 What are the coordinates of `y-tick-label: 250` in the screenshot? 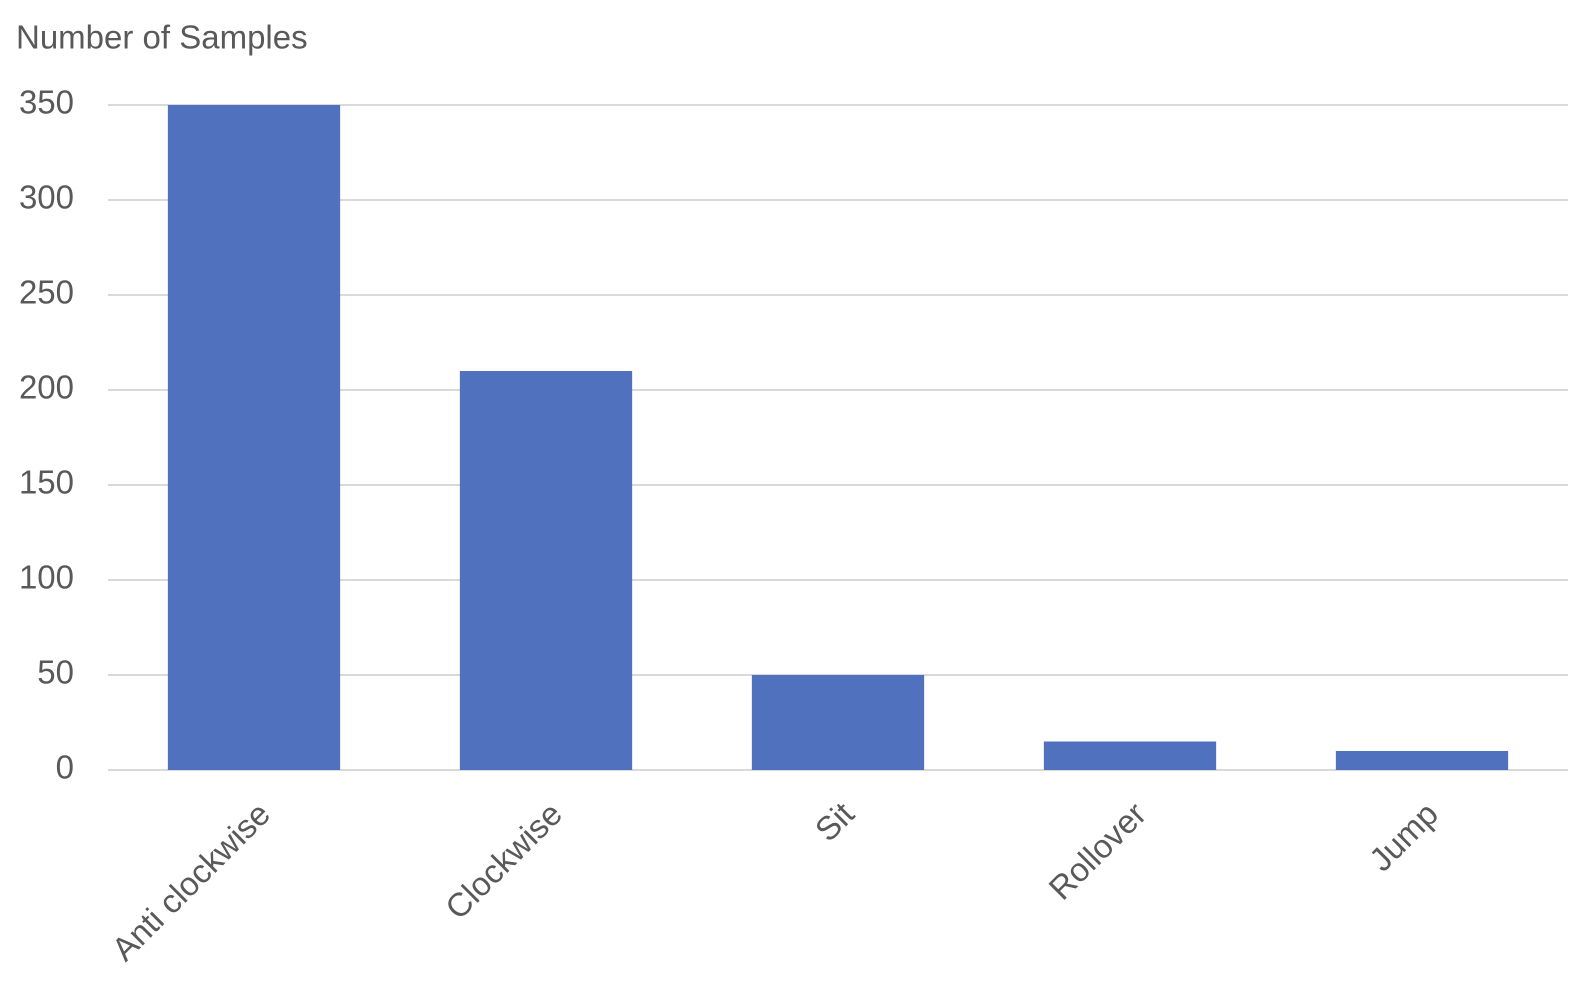 It's located at (46, 292).